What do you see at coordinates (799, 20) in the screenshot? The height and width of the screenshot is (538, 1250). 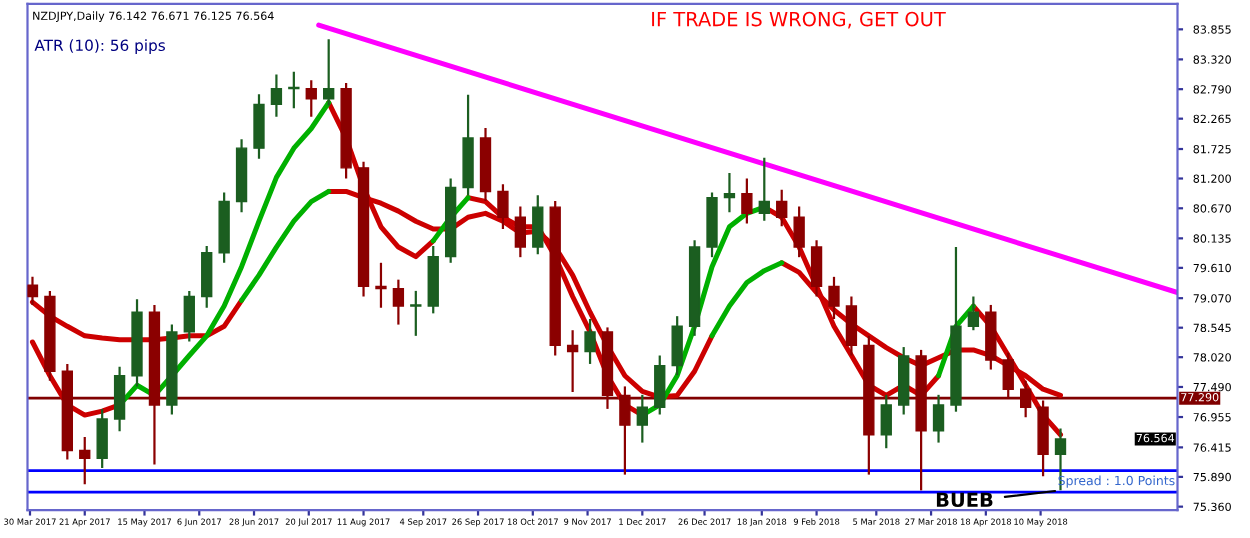 I see `annotation: IF TRADE IS WRONG, GET OUT` at bounding box center [799, 20].